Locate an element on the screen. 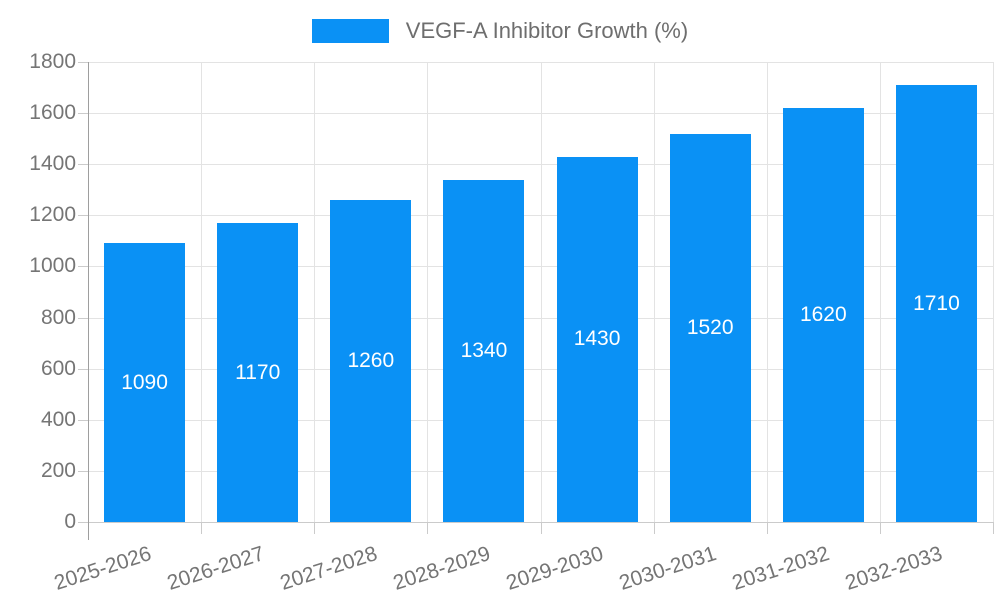 This screenshot has height=600, width=1000. bar-value-label: 1170 is located at coordinates (258, 372).